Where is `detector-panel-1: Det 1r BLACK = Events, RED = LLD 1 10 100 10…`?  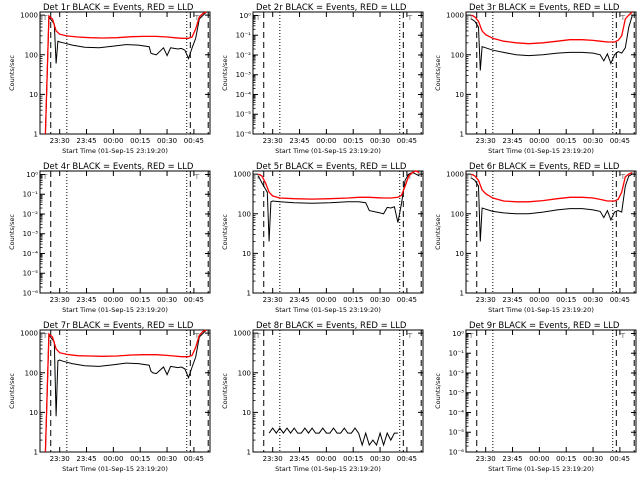 detector-panel-1: Det 1r BLACK = Events, RED = LLD 1 10 100 10… is located at coordinates (109, 79).